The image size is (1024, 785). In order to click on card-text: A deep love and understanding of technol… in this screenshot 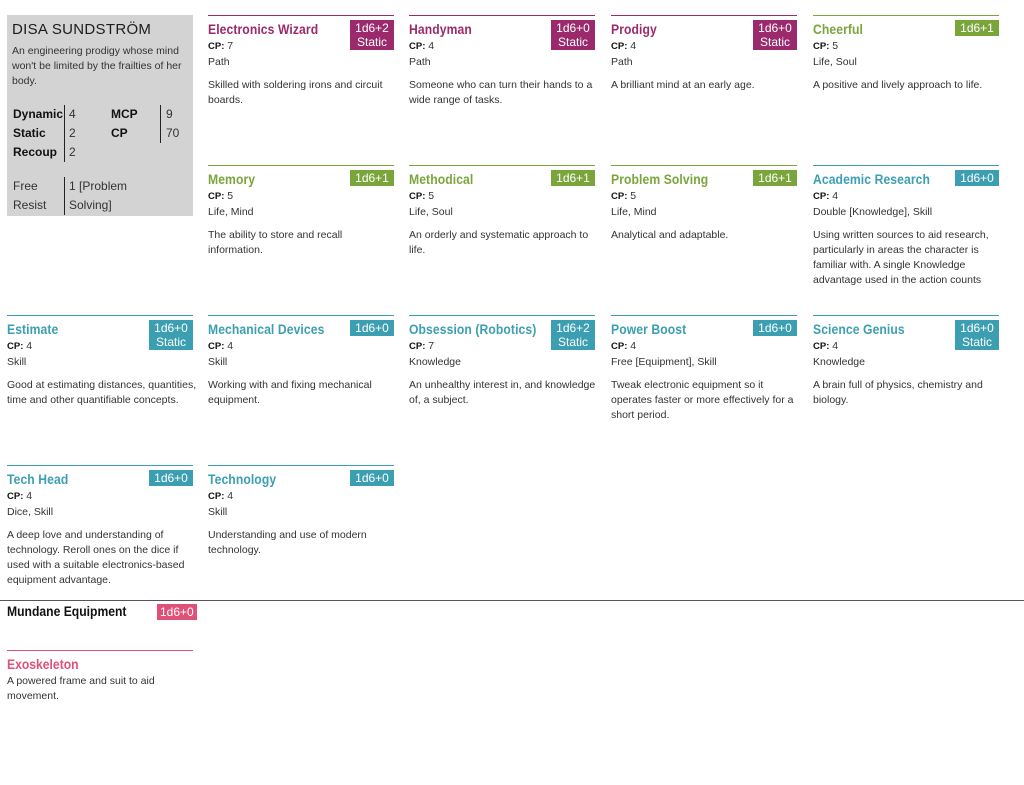, I will do `click(96, 557)`.